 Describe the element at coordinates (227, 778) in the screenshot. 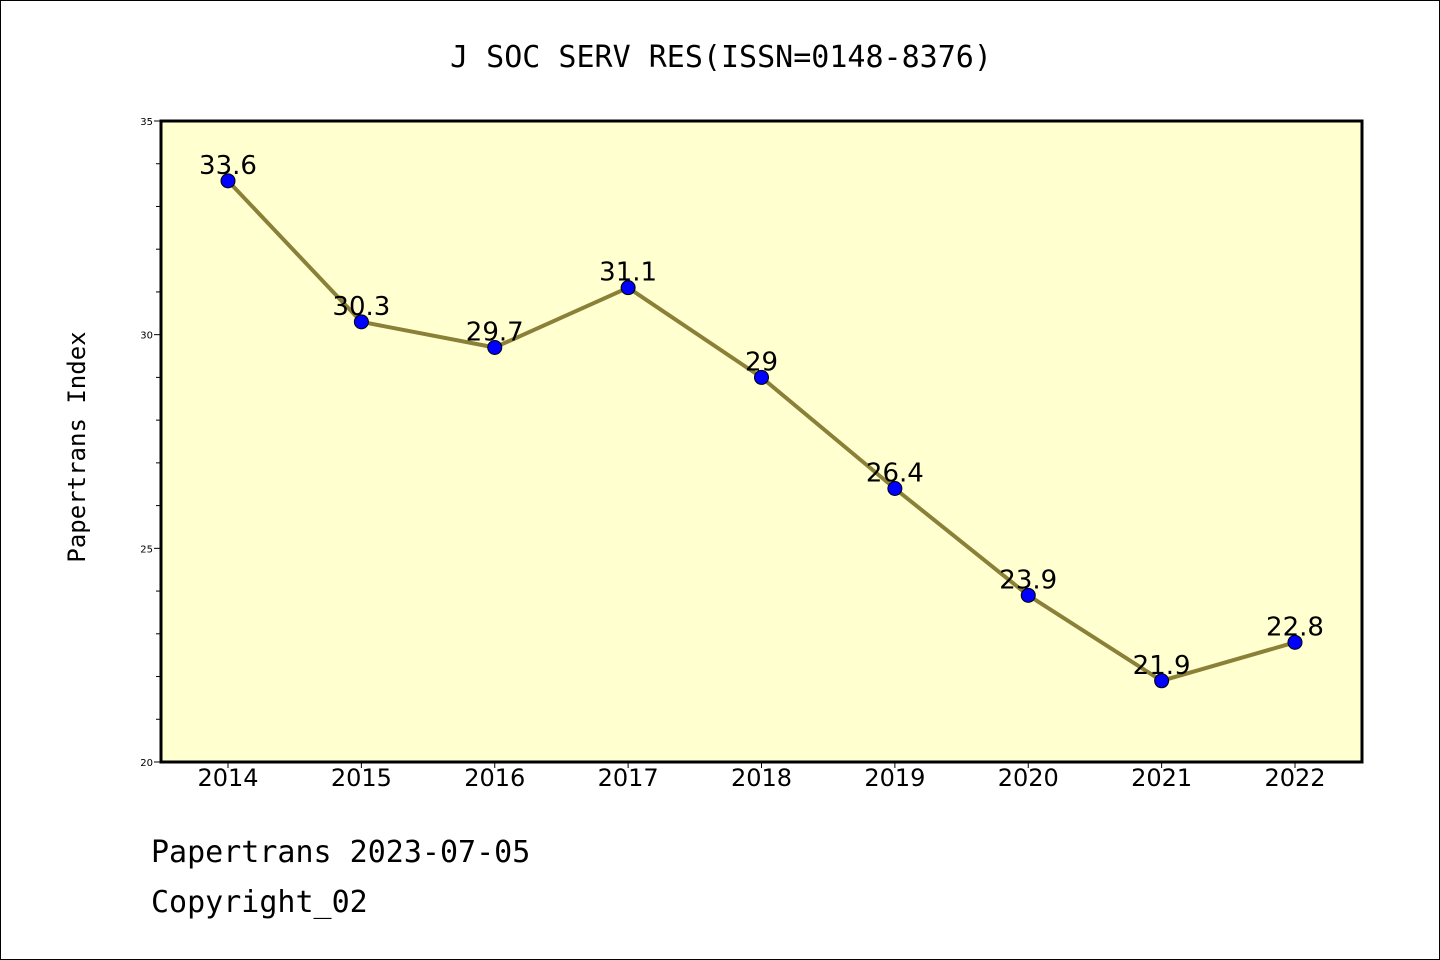

I see `x-tick-label: 2014` at that location.